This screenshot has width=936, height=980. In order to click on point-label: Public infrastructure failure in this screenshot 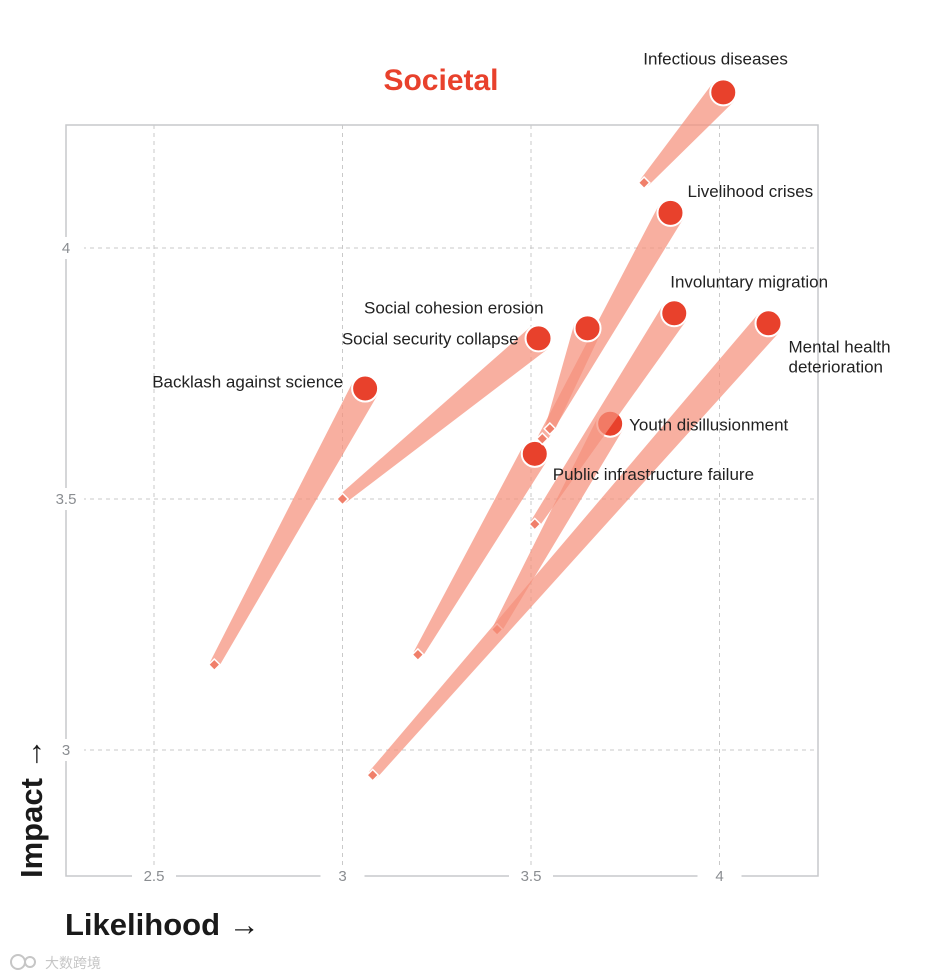, I will do `click(653, 474)`.